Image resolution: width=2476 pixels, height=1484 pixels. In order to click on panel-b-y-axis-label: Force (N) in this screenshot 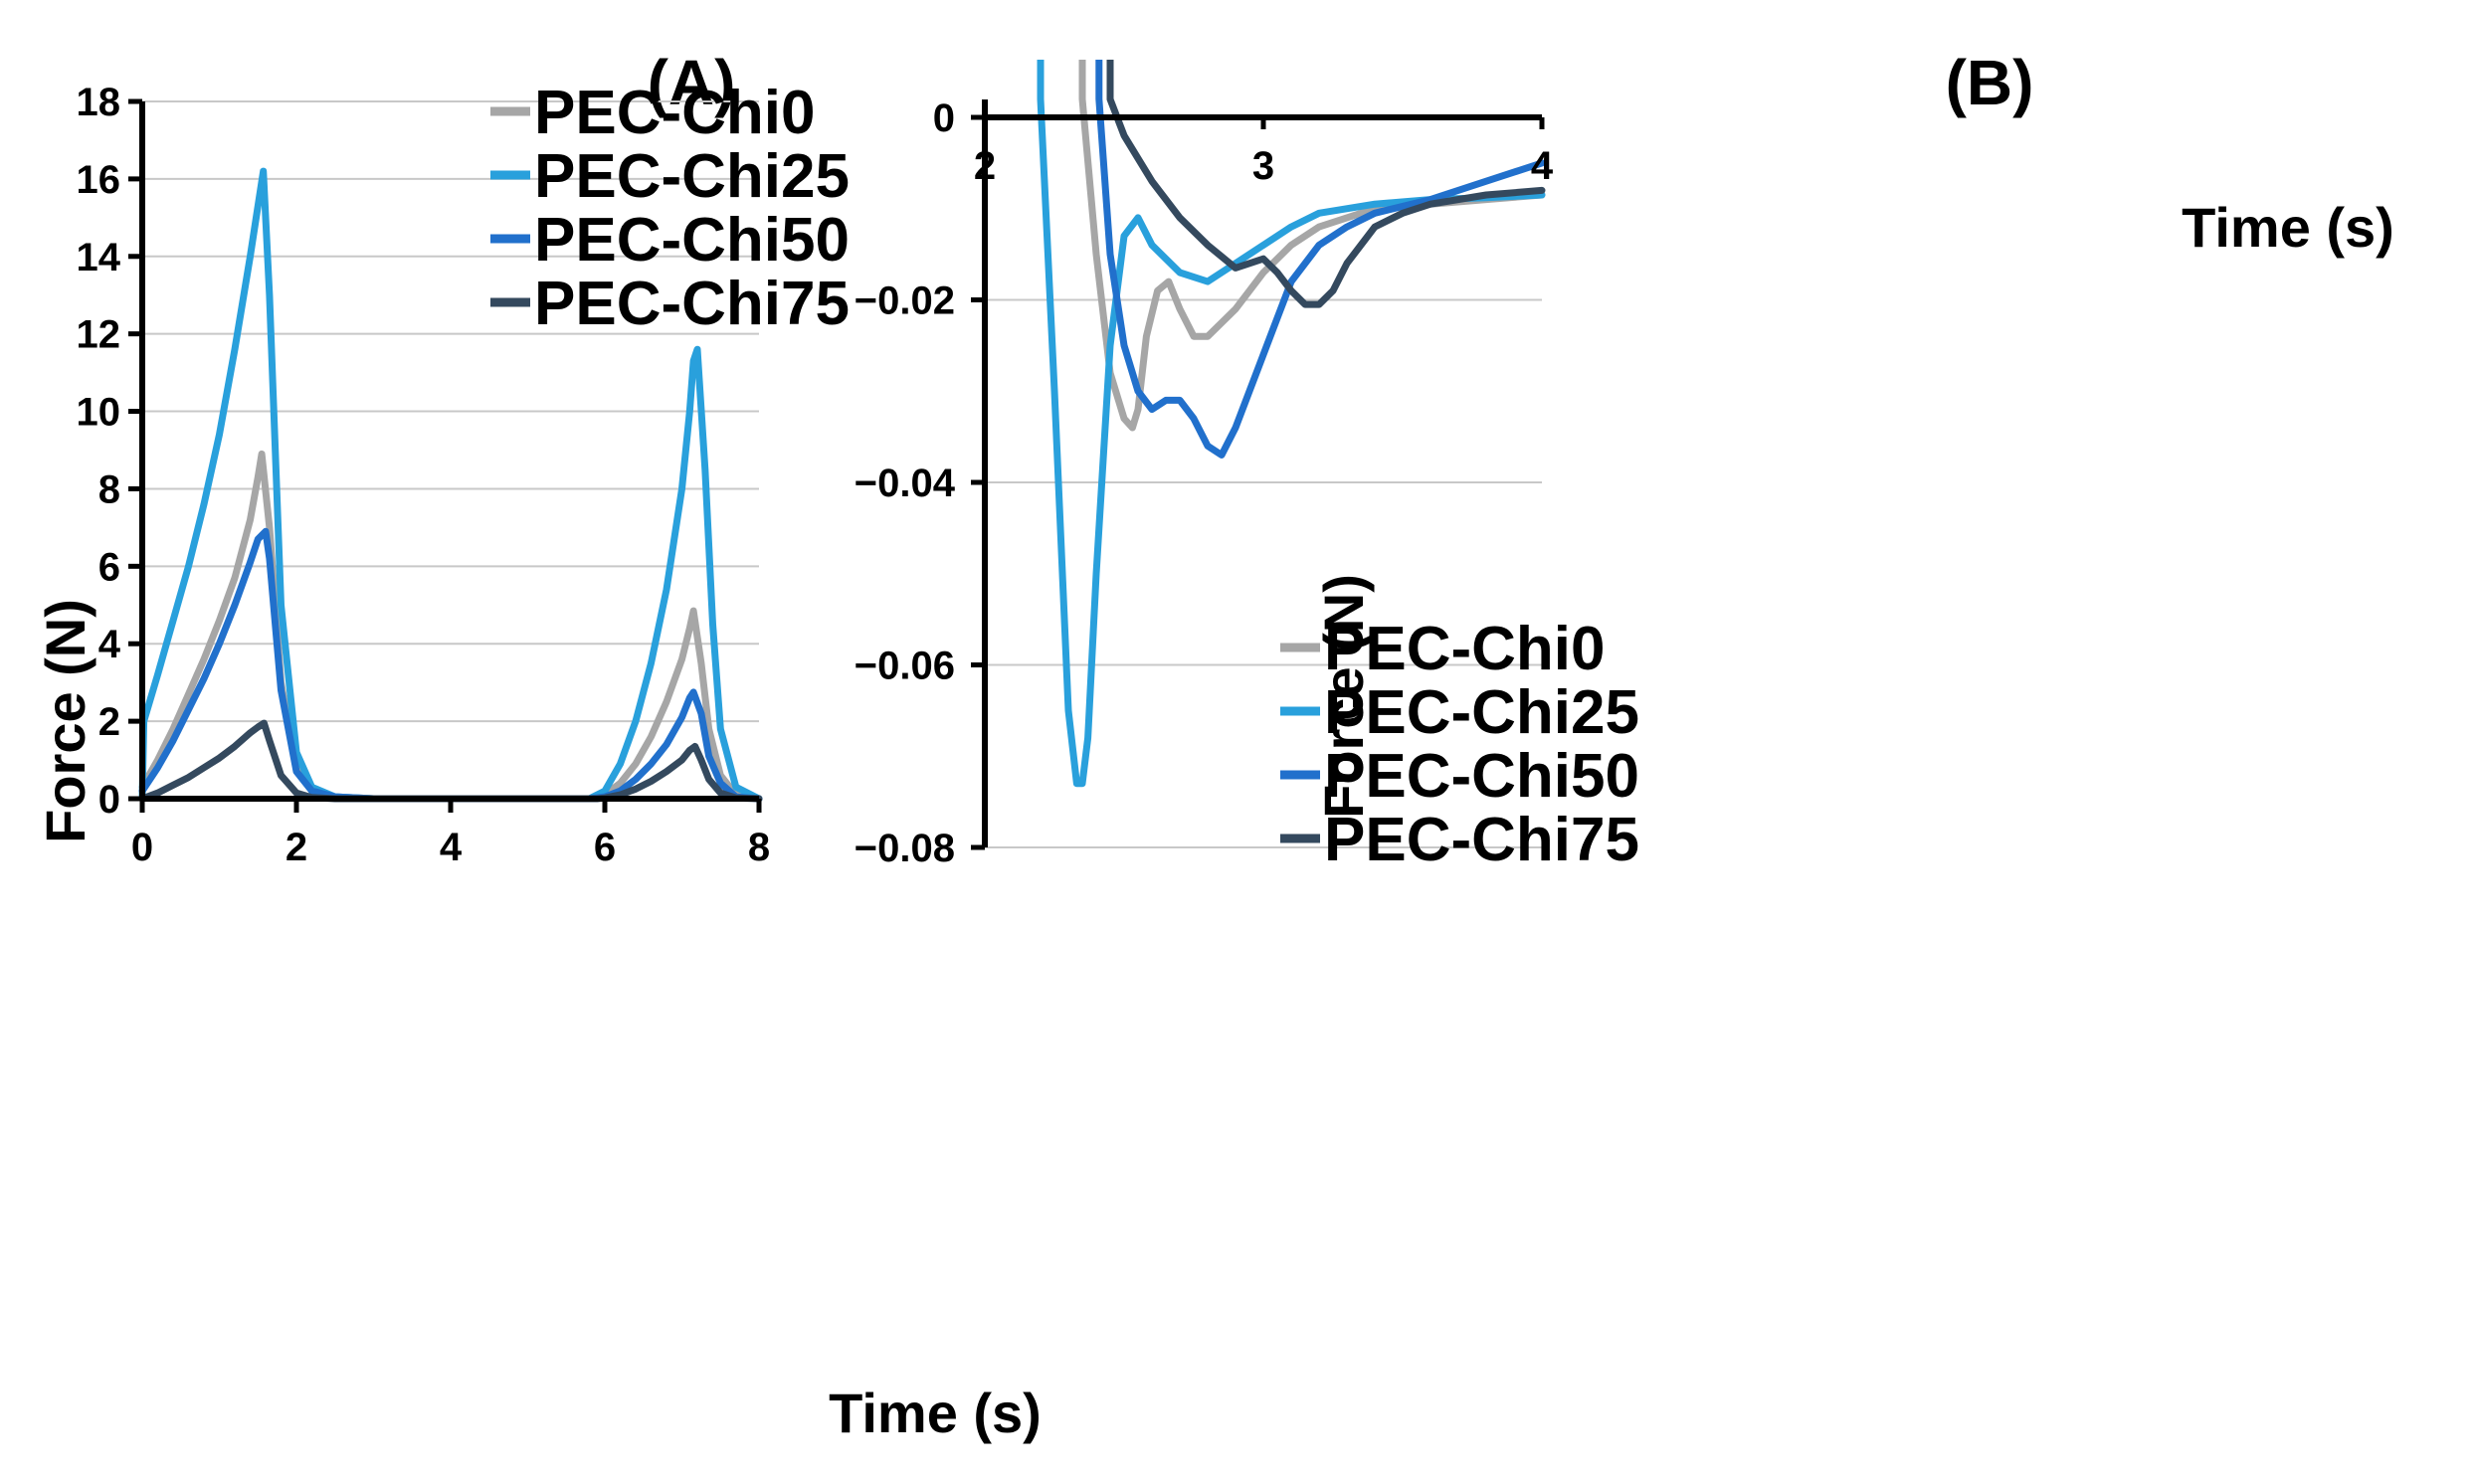, I will do `click(1343, 696)`.